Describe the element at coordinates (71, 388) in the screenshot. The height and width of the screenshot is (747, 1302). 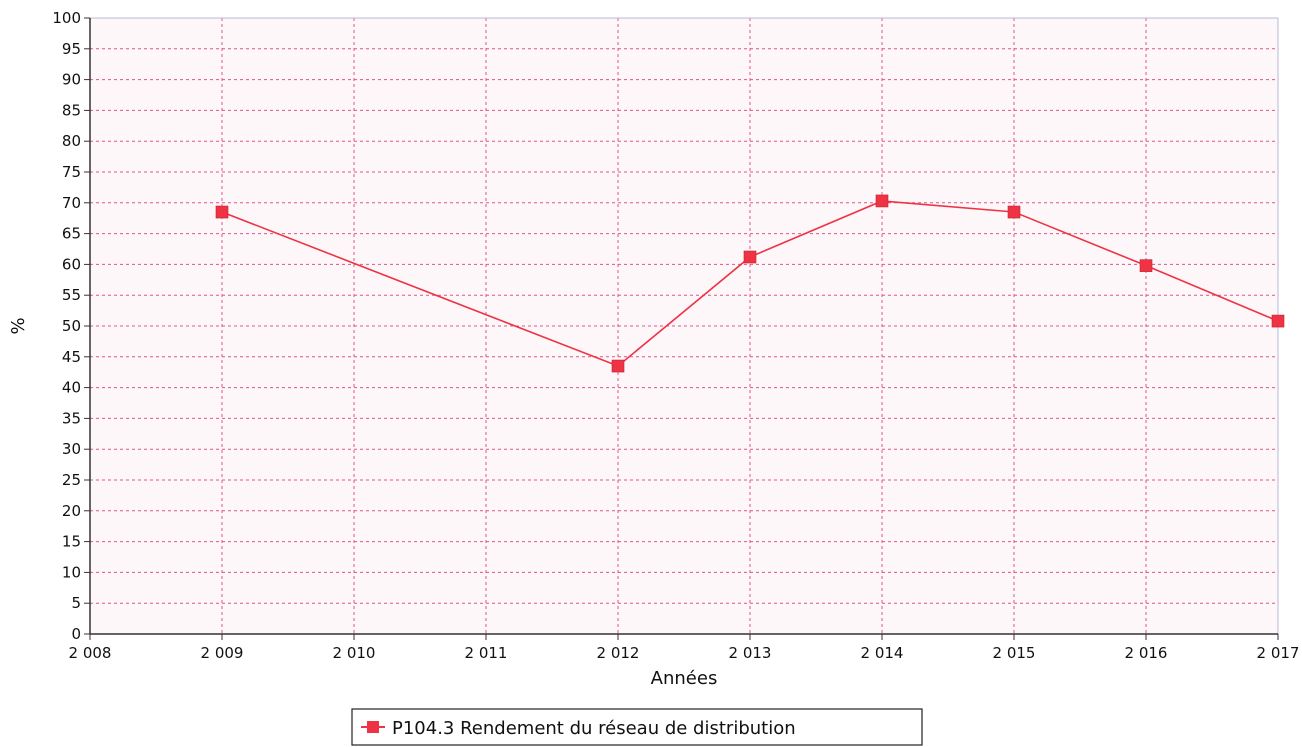
I see `y-tick-label: 40` at that location.